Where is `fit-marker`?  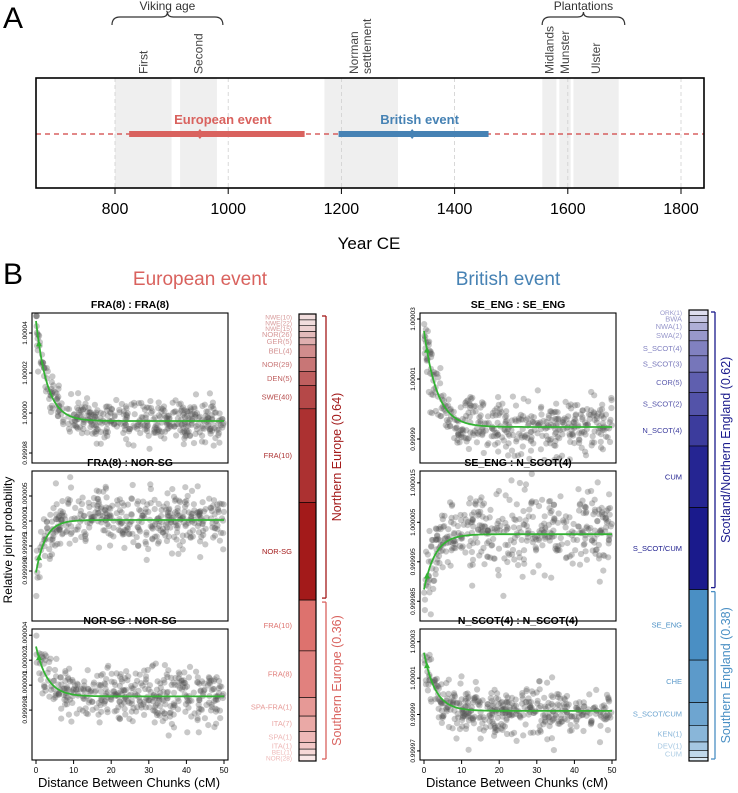
fit-marker is located at coordinates (427, 665).